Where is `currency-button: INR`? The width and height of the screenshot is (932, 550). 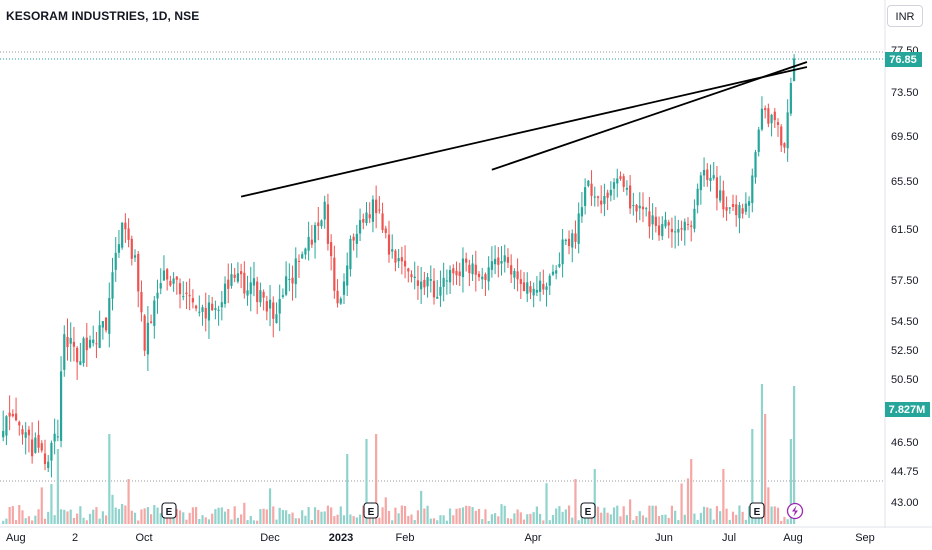 currency-button: INR is located at coordinates (905, 16).